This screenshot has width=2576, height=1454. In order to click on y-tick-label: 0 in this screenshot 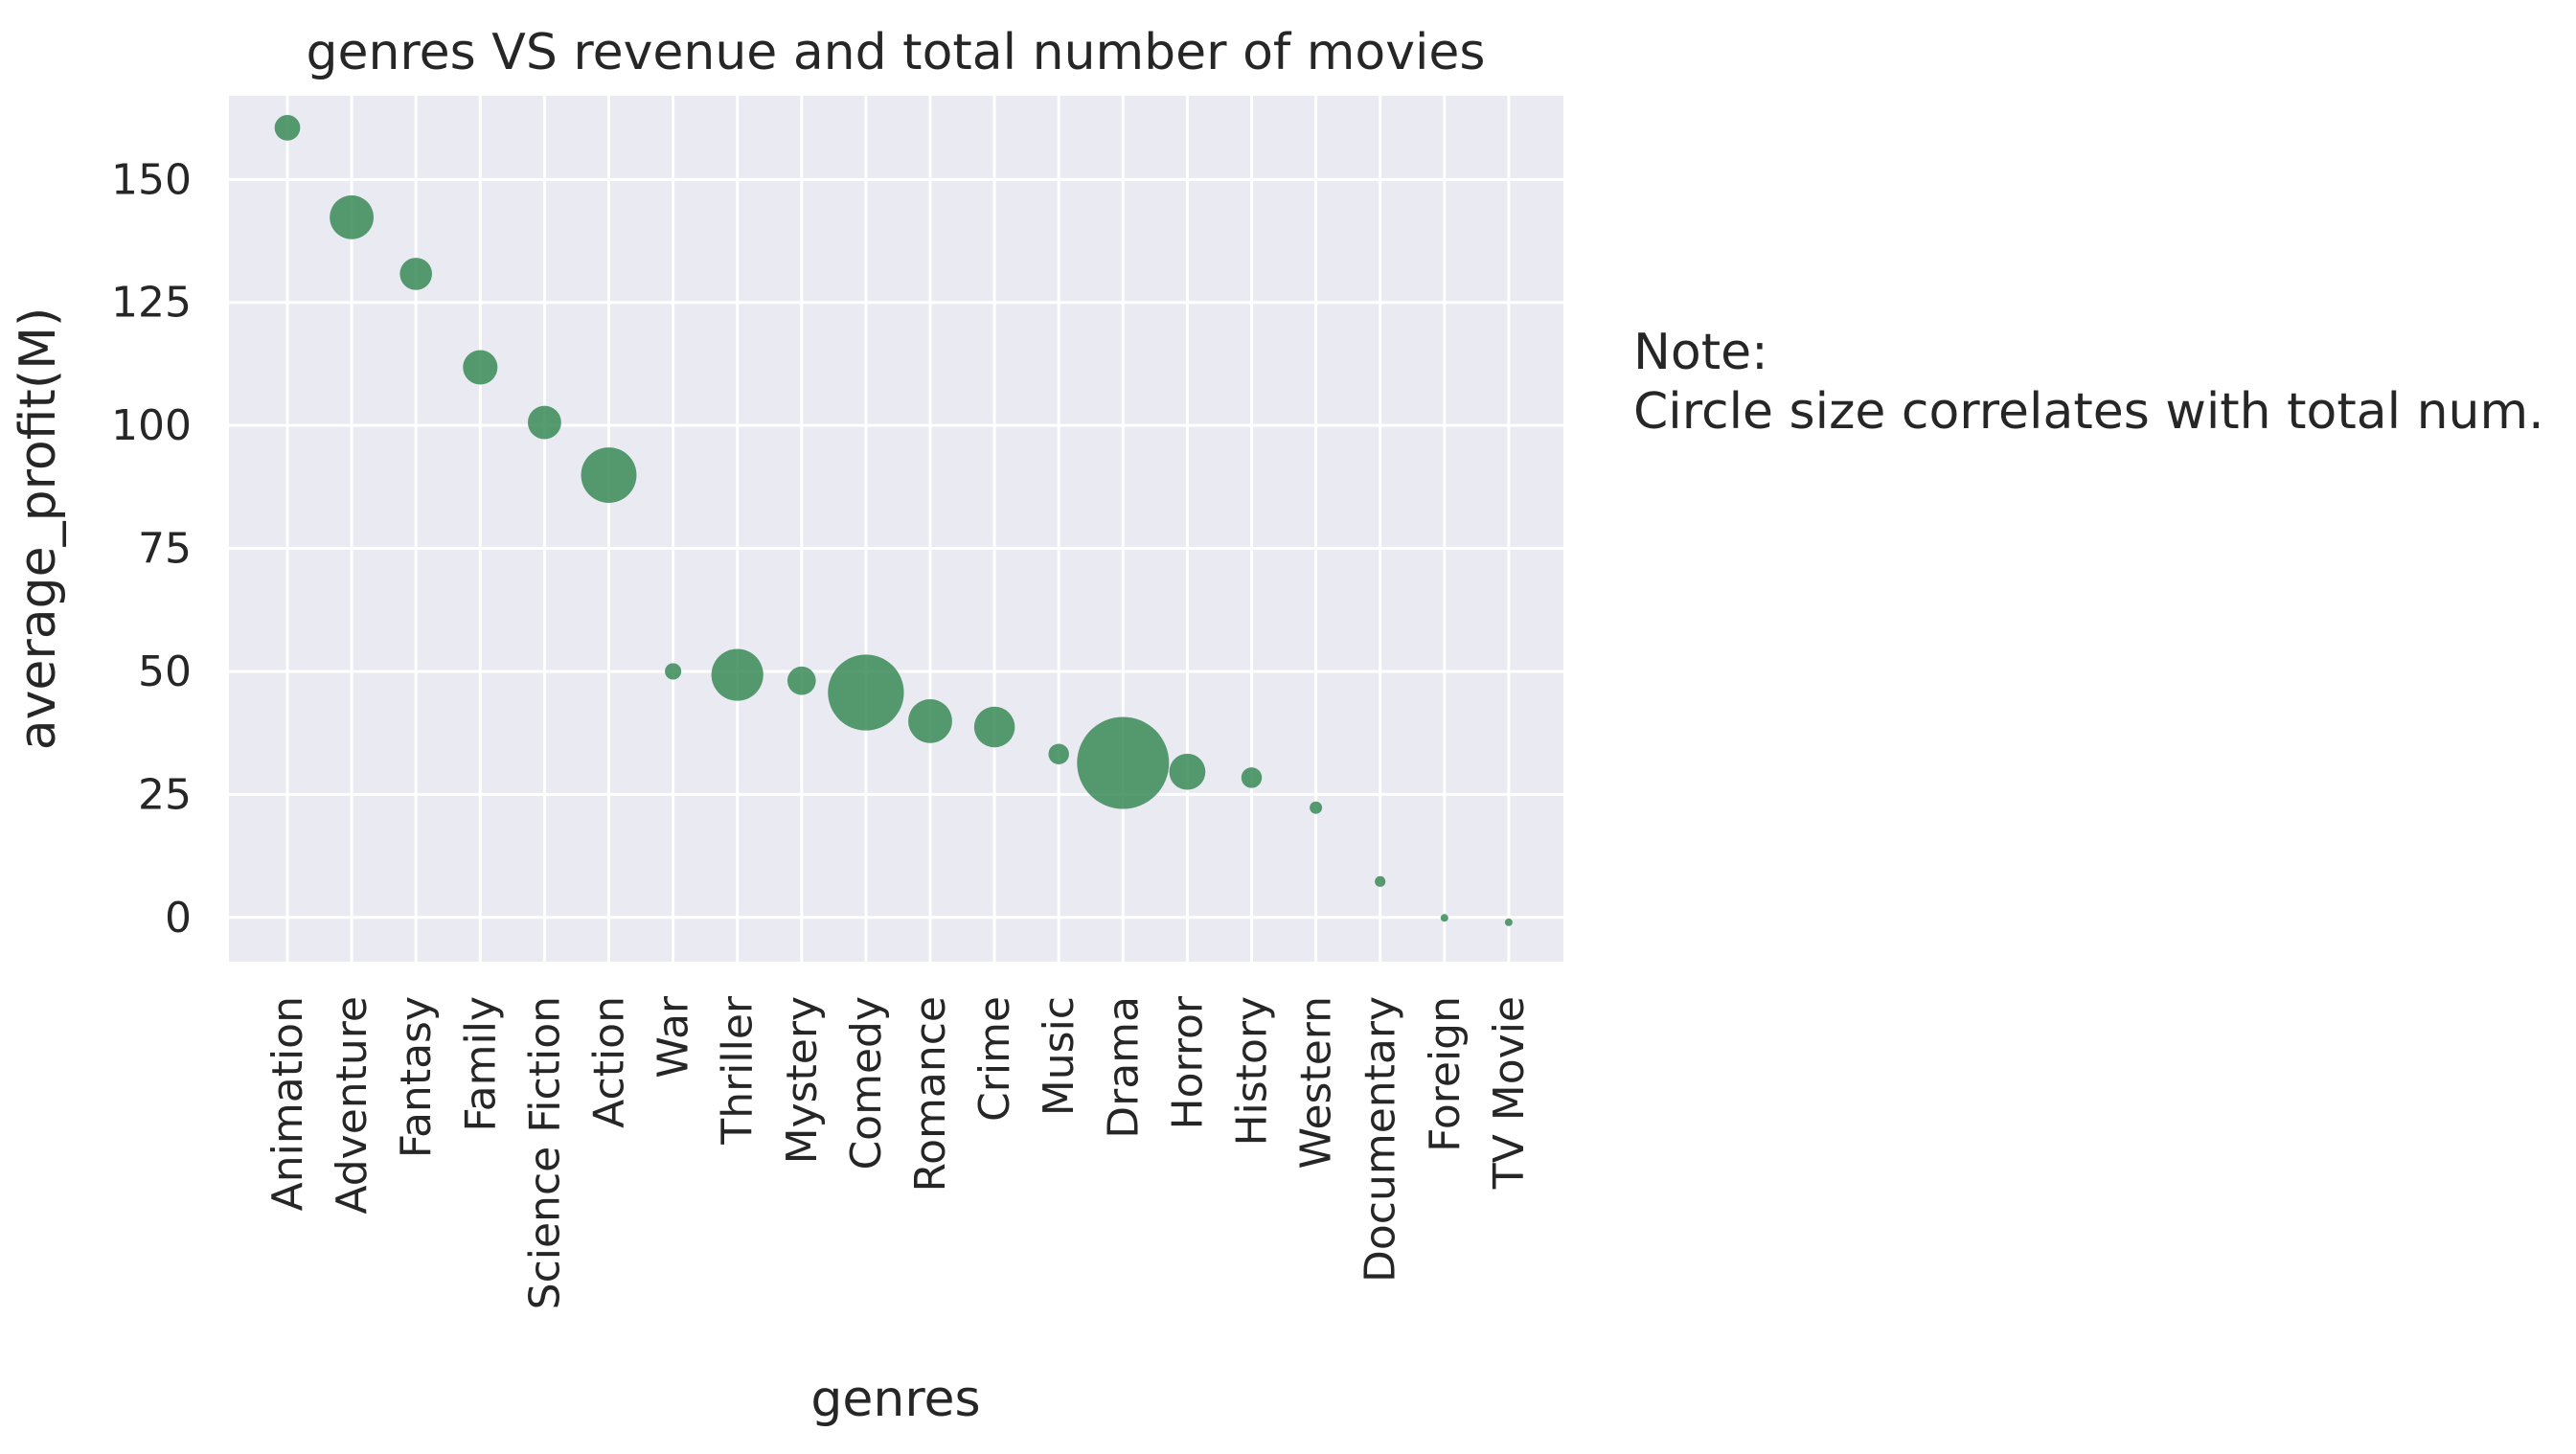, I will do `click(178, 918)`.